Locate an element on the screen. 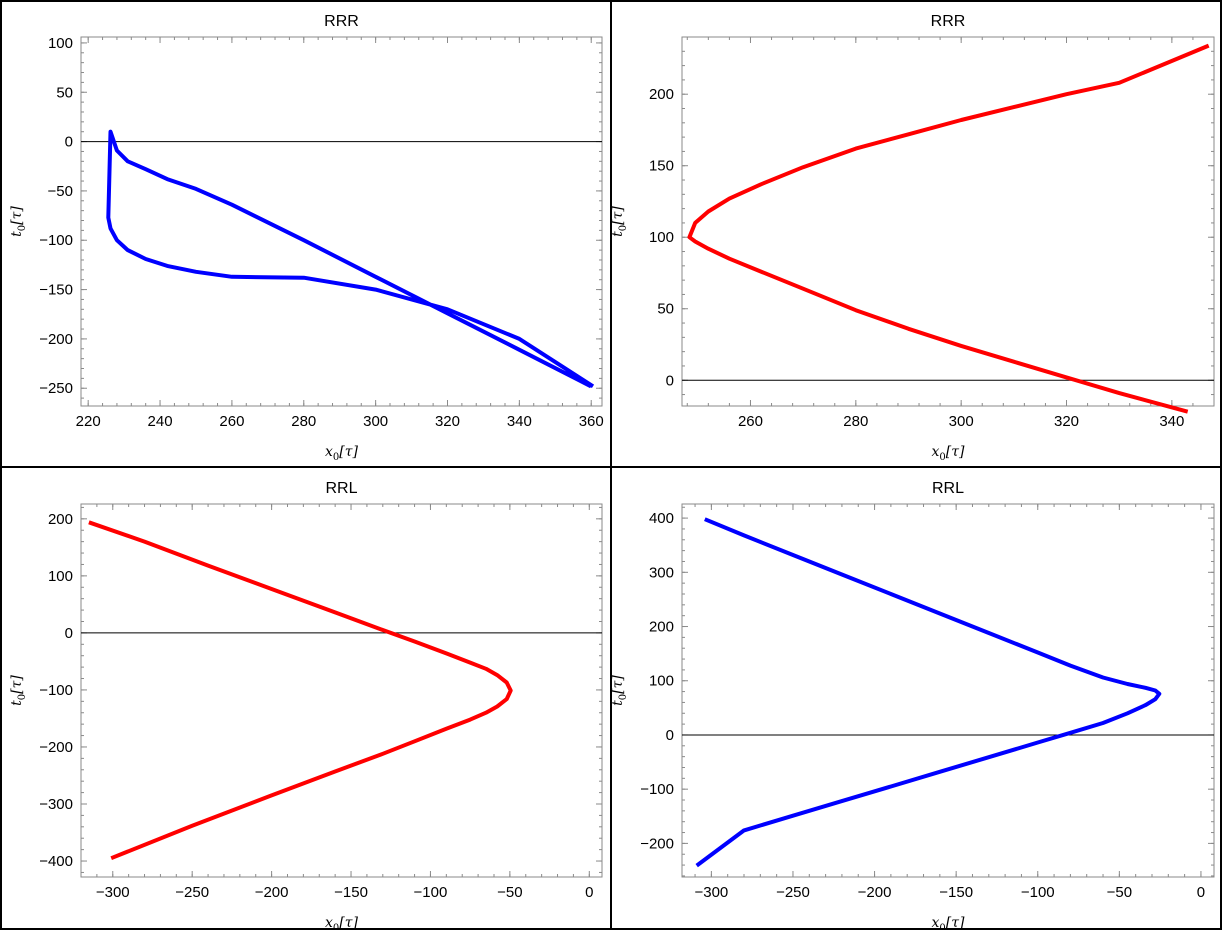  y-tick-label: −300 is located at coordinates (56, 804).